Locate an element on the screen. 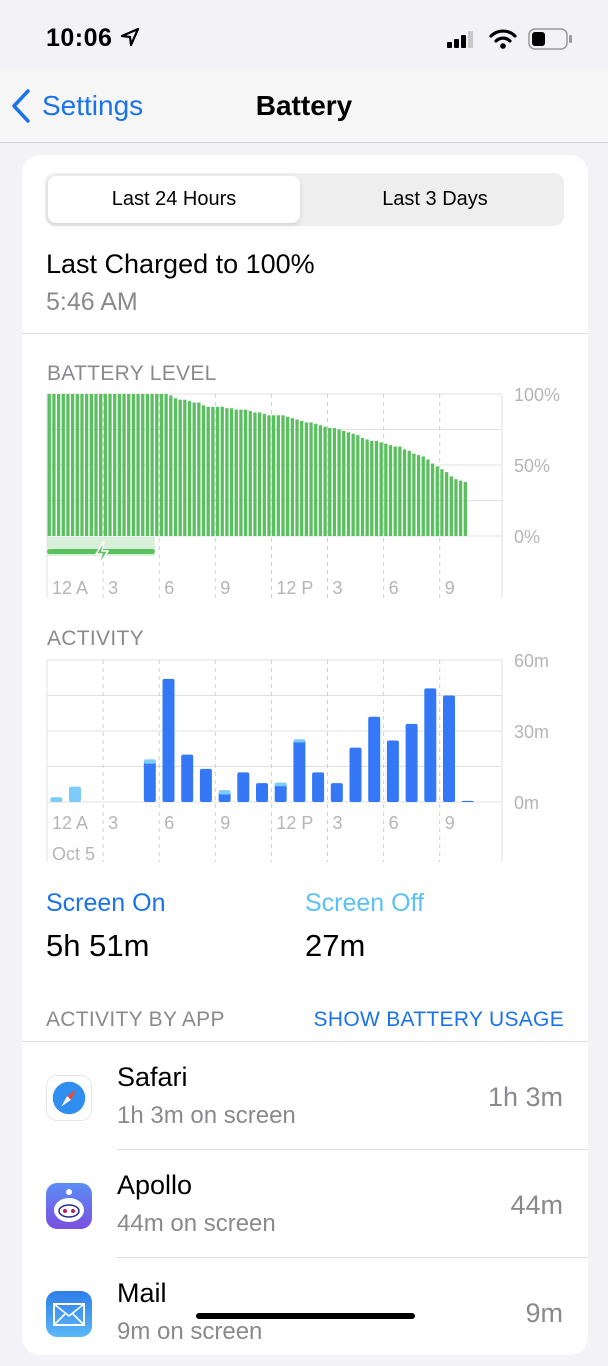 The height and width of the screenshot is (1366, 608). y-tick-label: 100% is located at coordinates (537, 395).